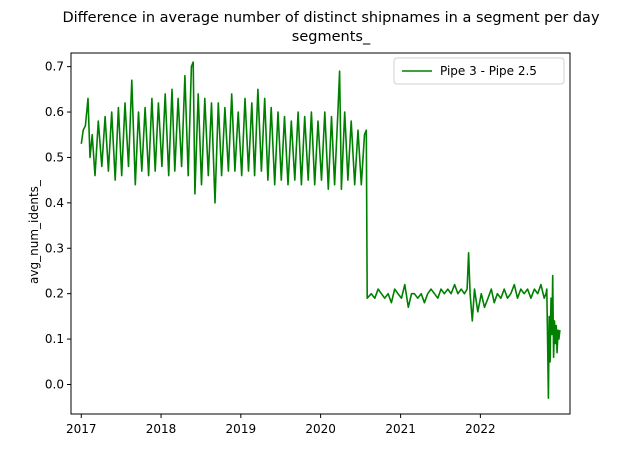 This screenshot has height=451, width=637. Describe the element at coordinates (320, 429) in the screenshot. I see `x-tick-label: 2020` at that location.